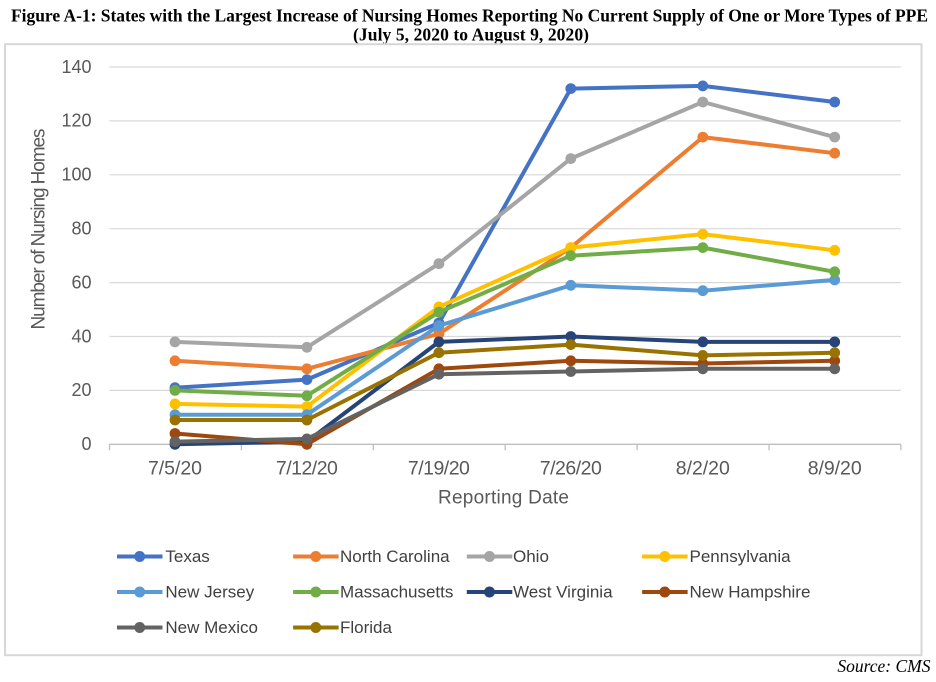  What do you see at coordinates (76, 121) in the screenshot?
I see `svg-text: 120` at bounding box center [76, 121].